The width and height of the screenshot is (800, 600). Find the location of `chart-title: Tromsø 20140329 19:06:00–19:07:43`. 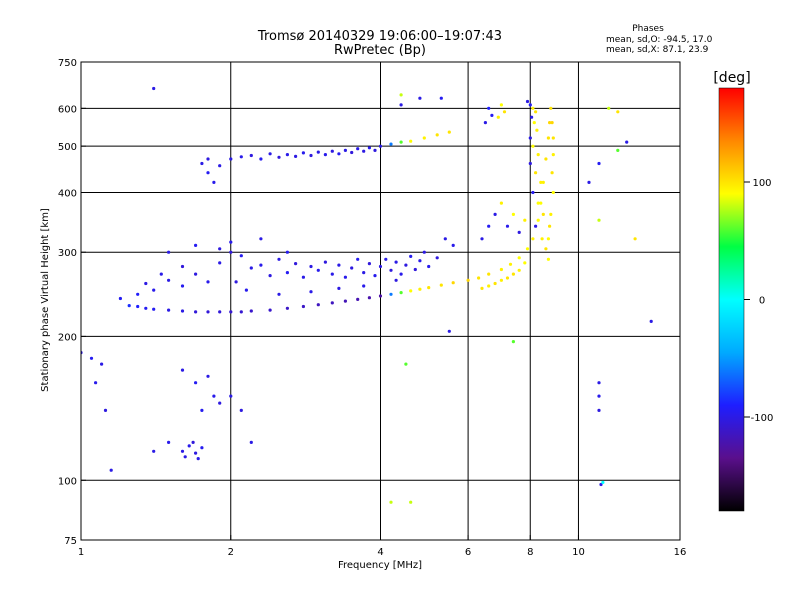

chart-title: Tromsø 20140329 19:06:00–19:07:43 is located at coordinates (379, 36).